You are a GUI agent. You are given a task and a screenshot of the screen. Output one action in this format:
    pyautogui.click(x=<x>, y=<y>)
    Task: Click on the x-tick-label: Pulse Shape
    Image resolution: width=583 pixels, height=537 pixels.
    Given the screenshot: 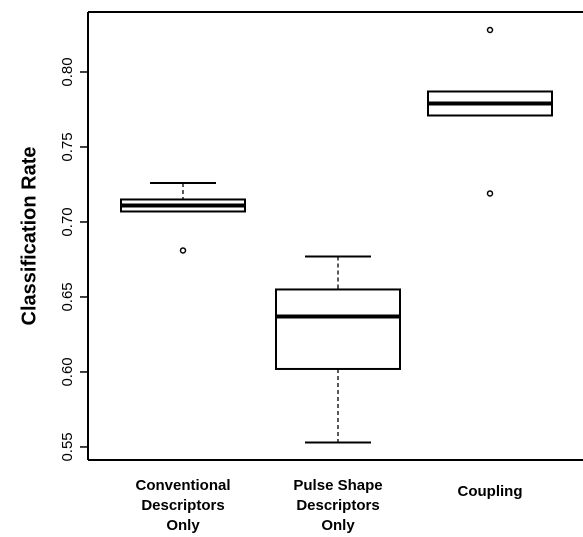 What is the action you would take?
    pyautogui.click(x=337, y=485)
    